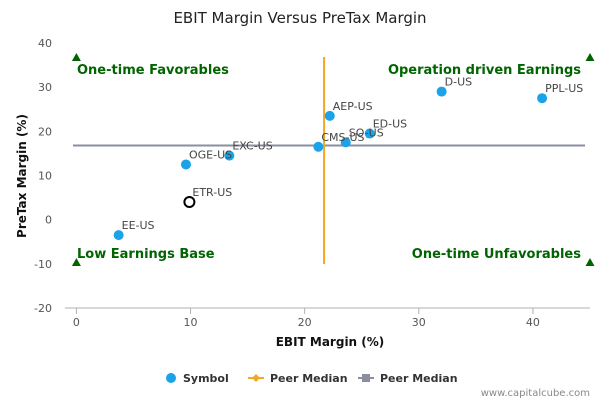  What do you see at coordinates (206, 378) in the screenshot?
I see `legend-item: Symbol` at bounding box center [206, 378].